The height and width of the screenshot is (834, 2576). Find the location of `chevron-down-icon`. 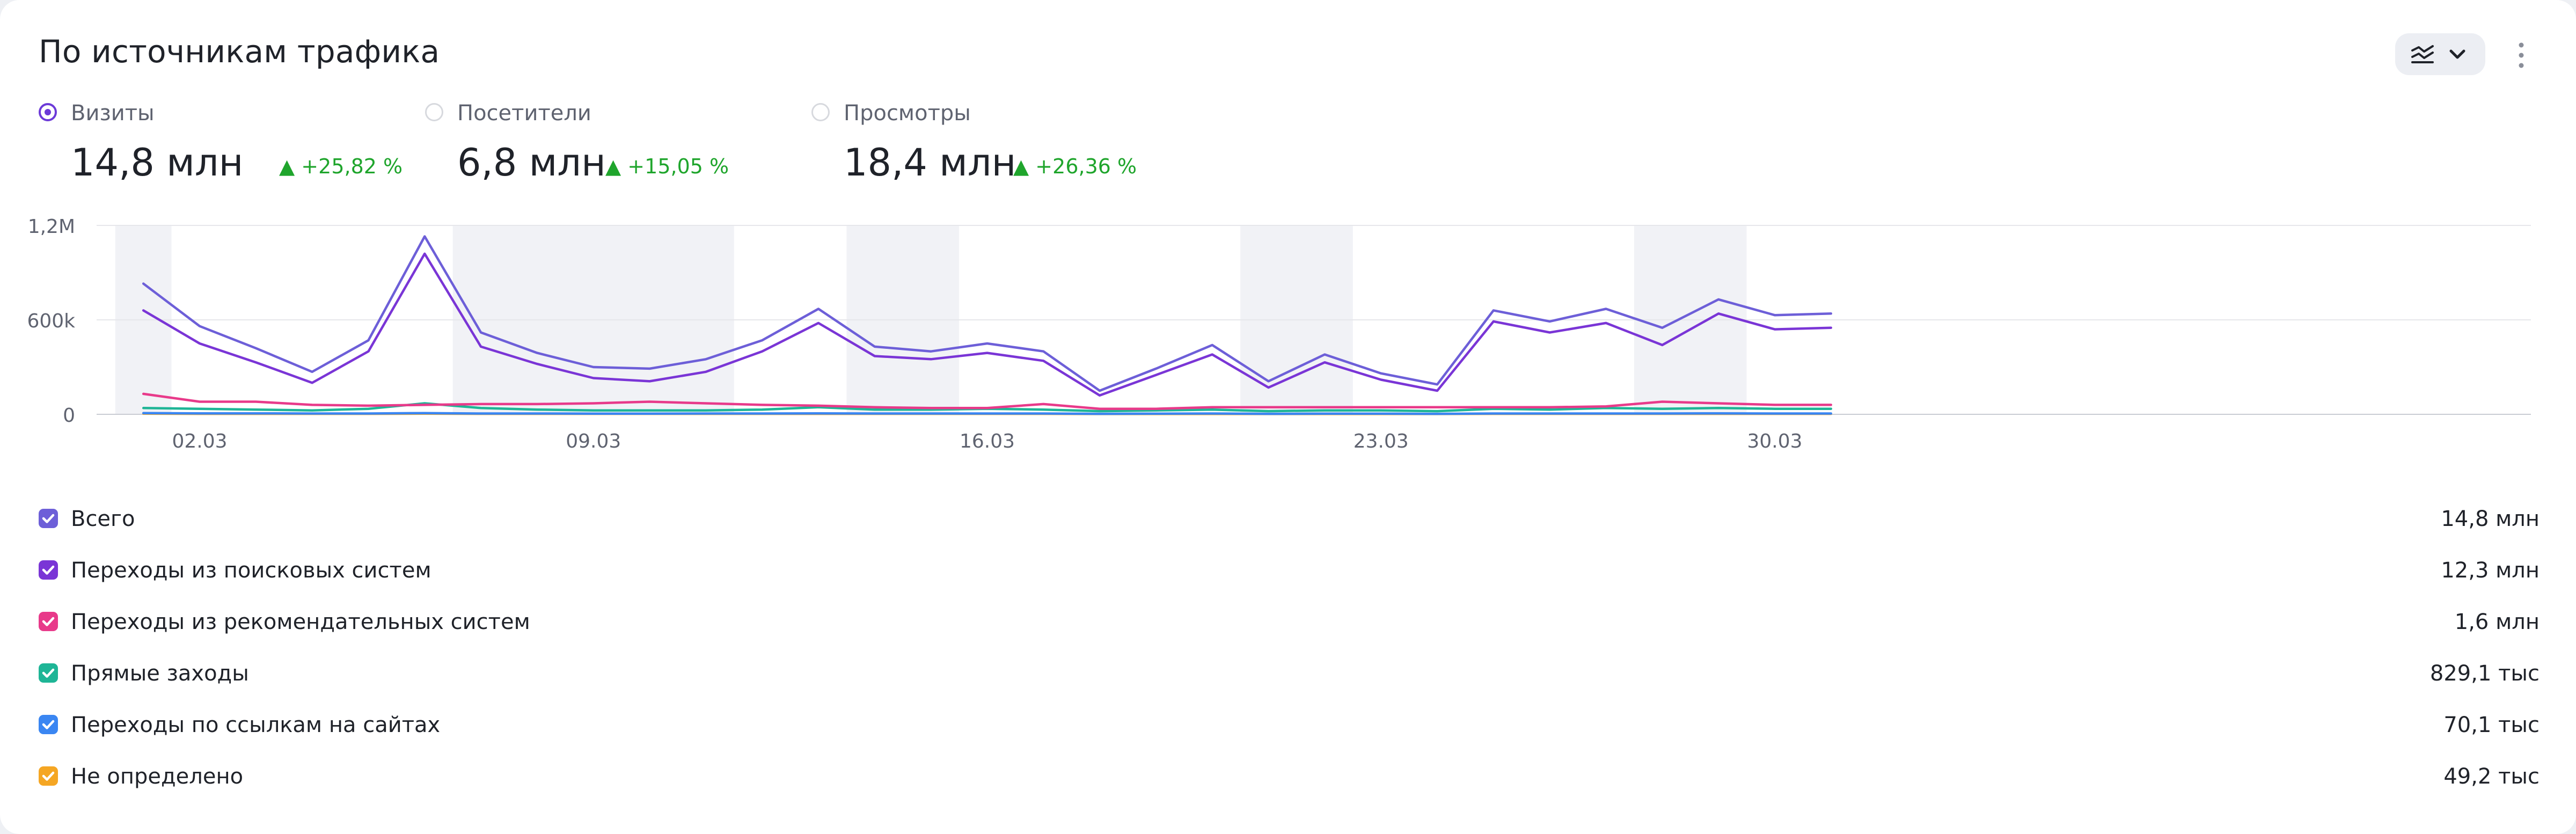

chevron-down-icon is located at coordinates (2457, 54).